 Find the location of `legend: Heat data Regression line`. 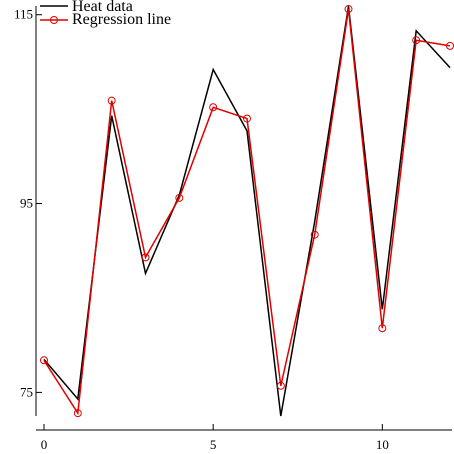

legend: Heat data Regression line is located at coordinates (105, 14).